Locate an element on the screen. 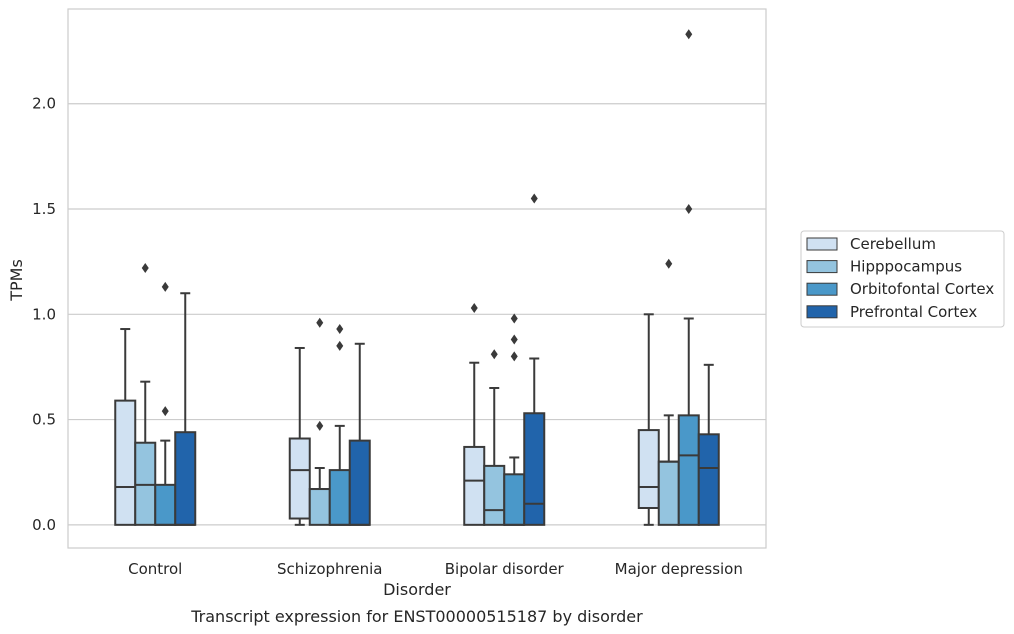  legend-label: Prefrontal Cortex is located at coordinates (913, 312).